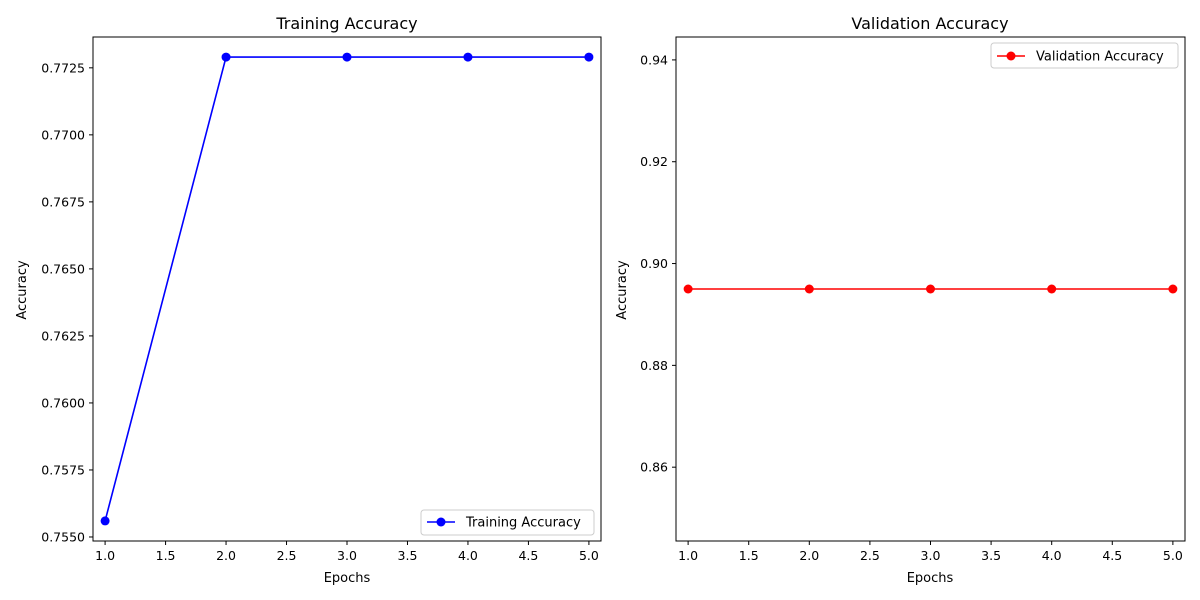 This screenshot has width=1200, height=600. What do you see at coordinates (654, 161) in the screenshot?
I see `y-tick-label: 0.92` at bounding box center [654, 161].